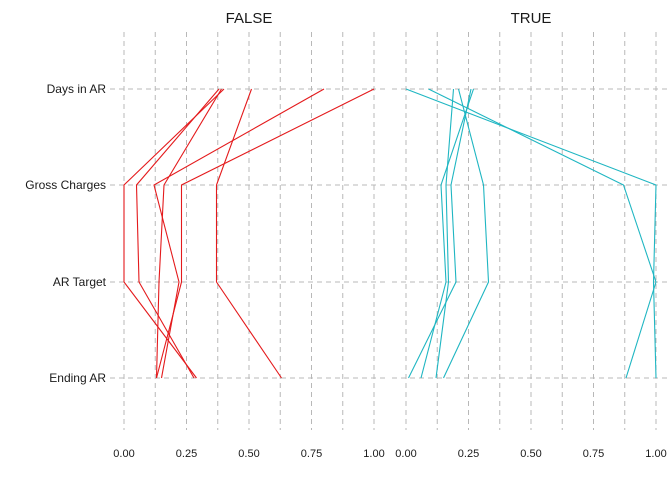 The image size is (672, 480). Describe the element at coordinates (77, 378) in the screenshot. I see `y-tick-label-3: Ending AR` at that location.